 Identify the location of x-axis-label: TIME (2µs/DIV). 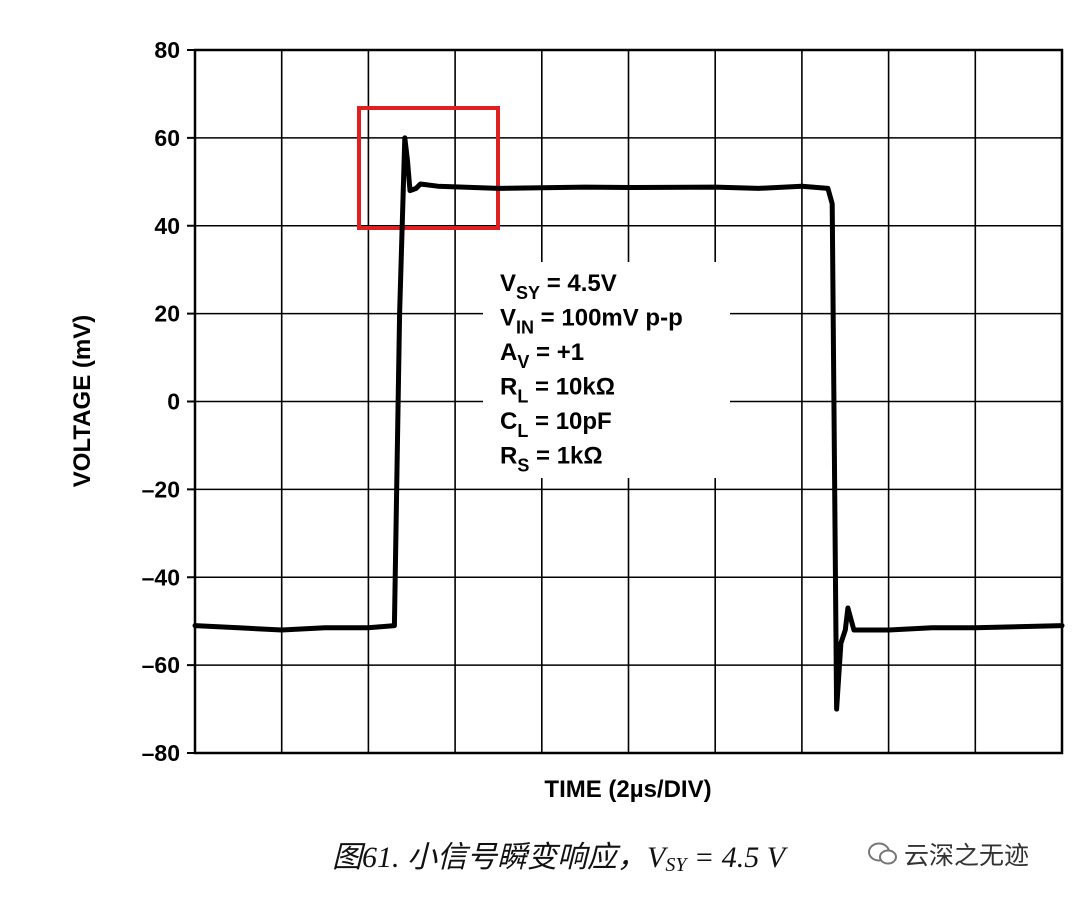
(627, 789).